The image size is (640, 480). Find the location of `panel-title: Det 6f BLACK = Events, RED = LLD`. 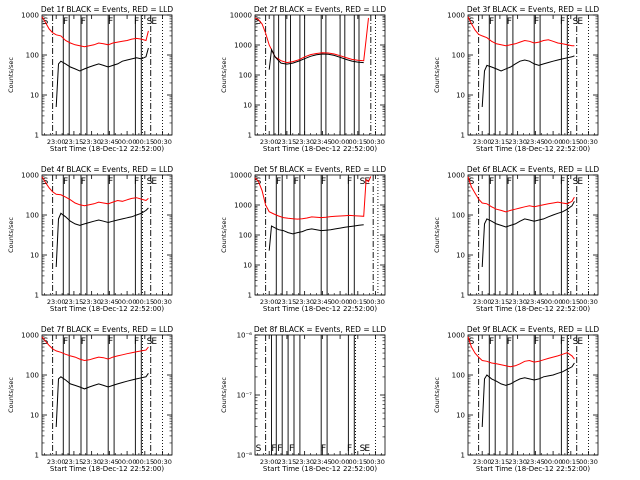

panel-title: Det 6f BLACK = Events, RED = LLD is located at coordinates (533, 169).